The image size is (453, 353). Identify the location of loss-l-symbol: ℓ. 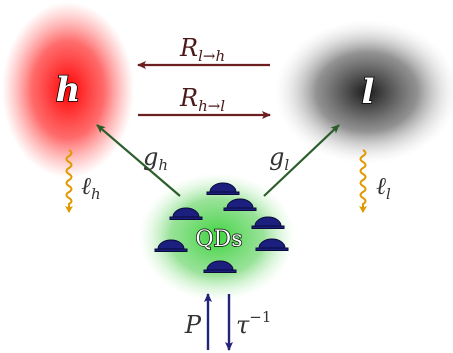
(381, 186).